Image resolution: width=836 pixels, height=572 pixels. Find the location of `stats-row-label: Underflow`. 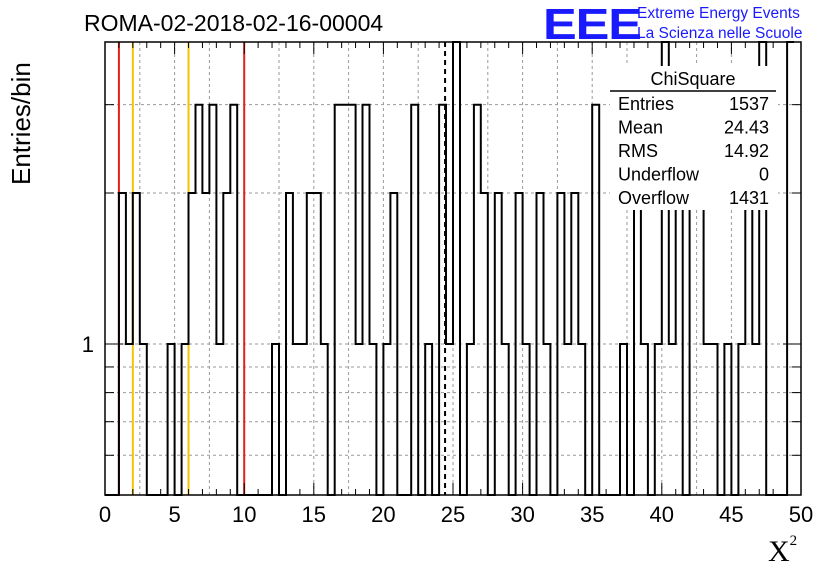

stats-row-label: Underflow is located at coordinates (659, 175).